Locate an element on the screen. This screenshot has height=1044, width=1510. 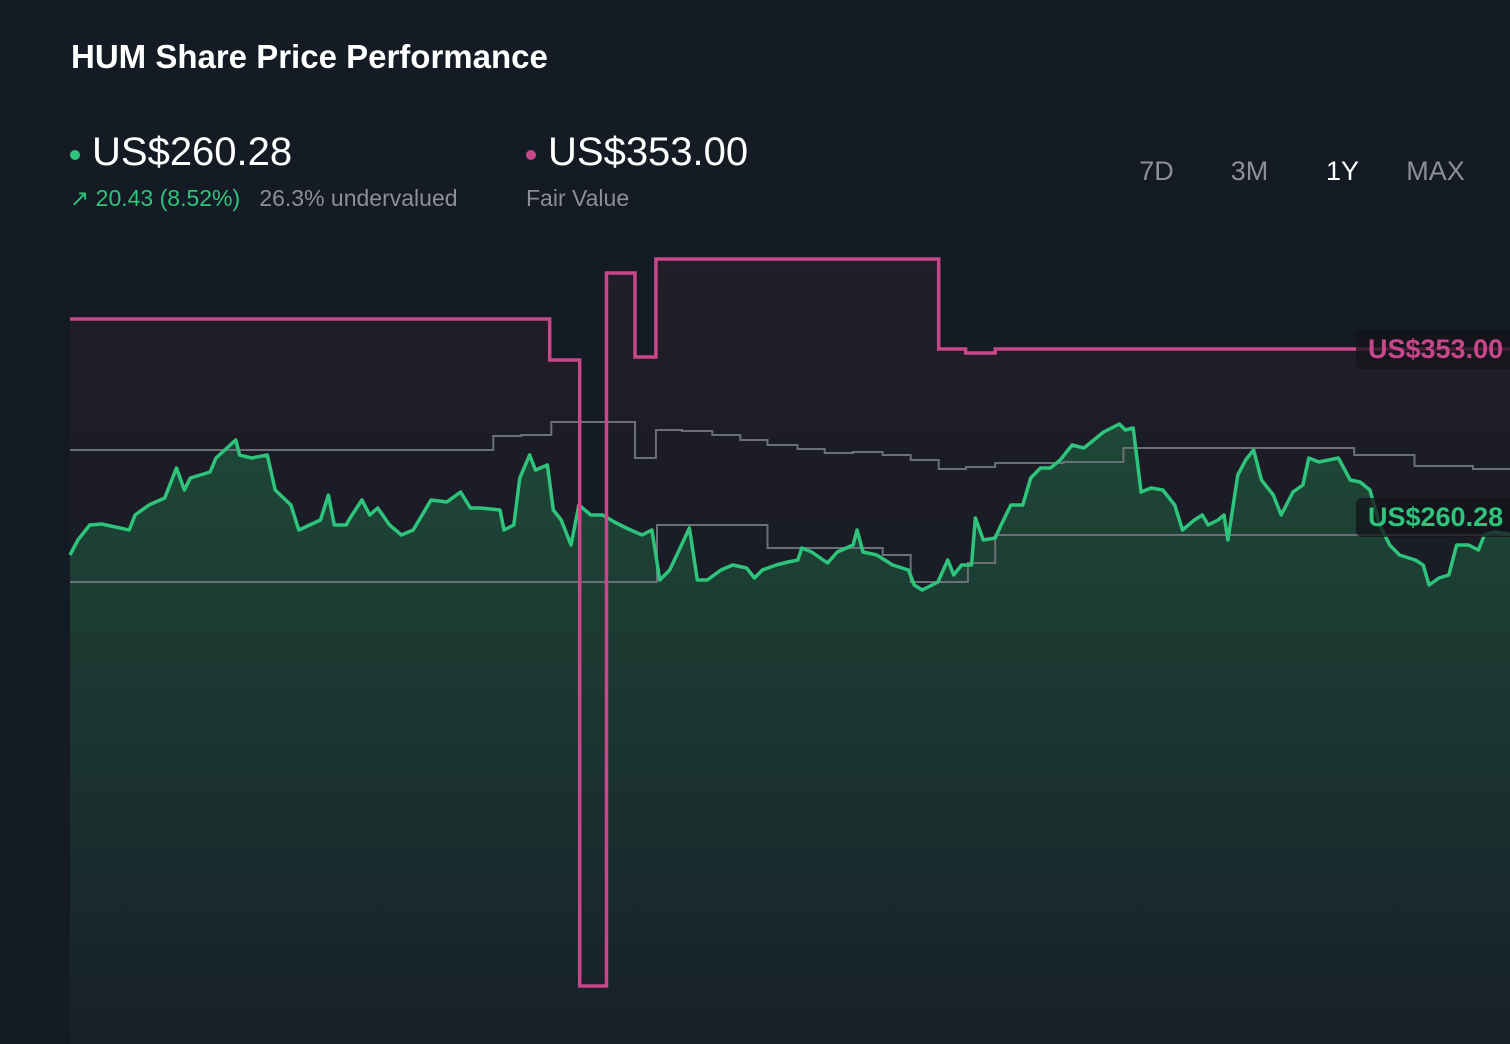
fair-value-stat: US$353.00 Fair Value is located at coordinates (637, 171).